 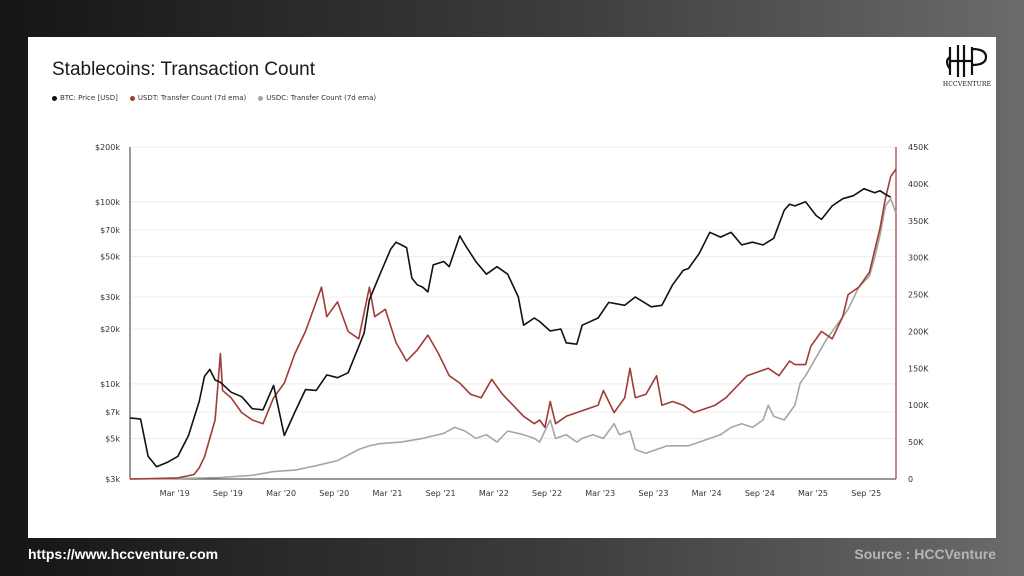 I want to click on x-tick-label: Mar '19, so click(x=175, y=493).